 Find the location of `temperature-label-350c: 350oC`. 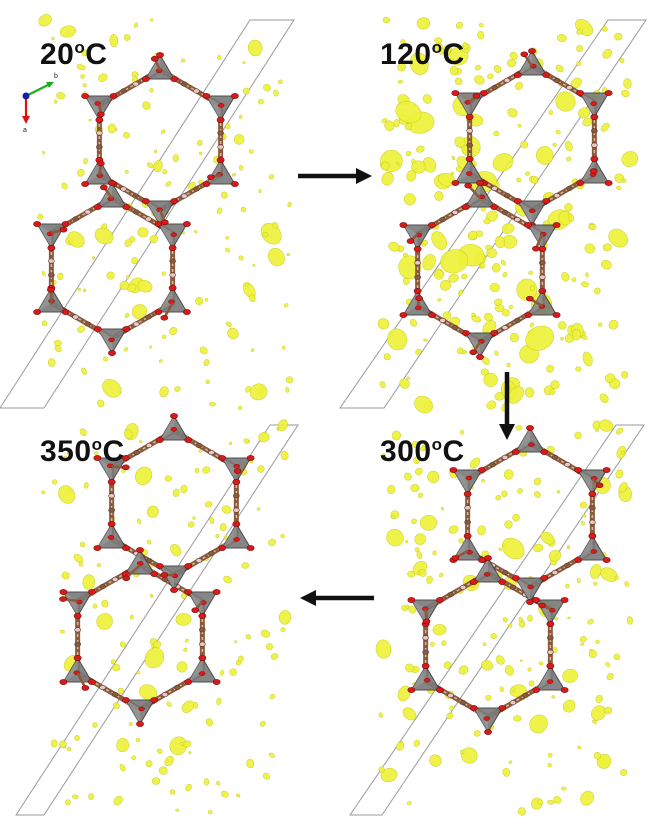

temperature-label-350c: 350oC is located at coordinates (82, 451).